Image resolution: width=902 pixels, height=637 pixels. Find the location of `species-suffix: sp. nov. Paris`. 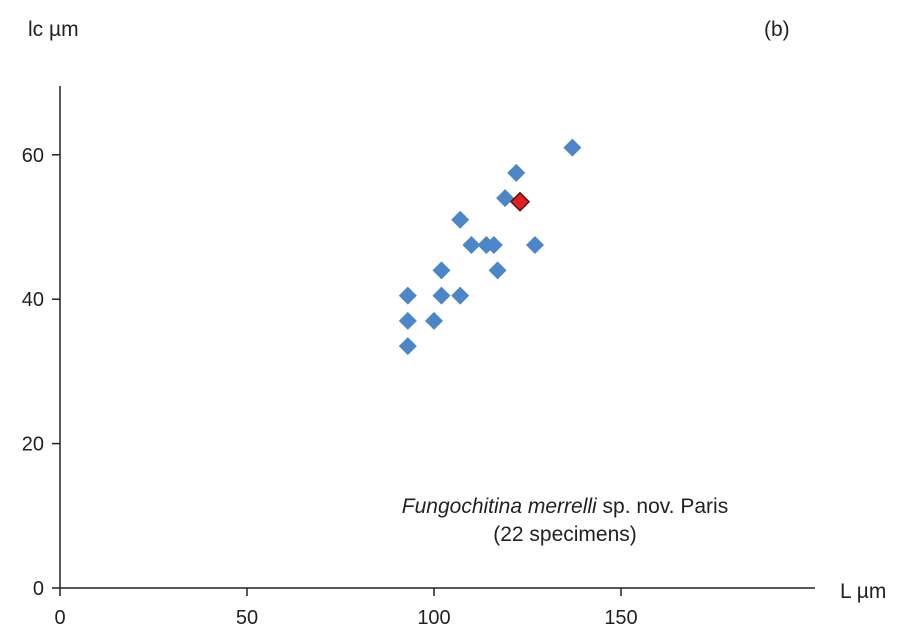

species-suffix: sp. nov. Paris is located at coordinates (662, 506).